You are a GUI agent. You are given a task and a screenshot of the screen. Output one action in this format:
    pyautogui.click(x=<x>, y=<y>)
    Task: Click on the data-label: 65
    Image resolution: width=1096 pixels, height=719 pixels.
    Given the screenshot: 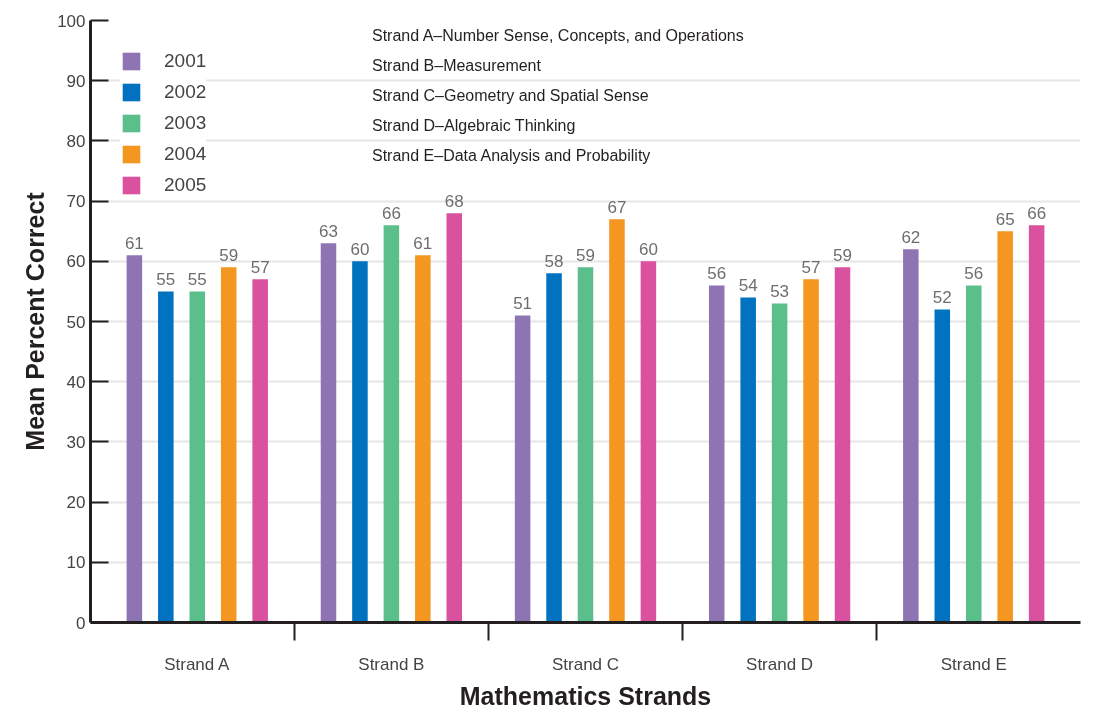 What is the action you would take?
    pyautogui.click(x=1005, y=220)
    